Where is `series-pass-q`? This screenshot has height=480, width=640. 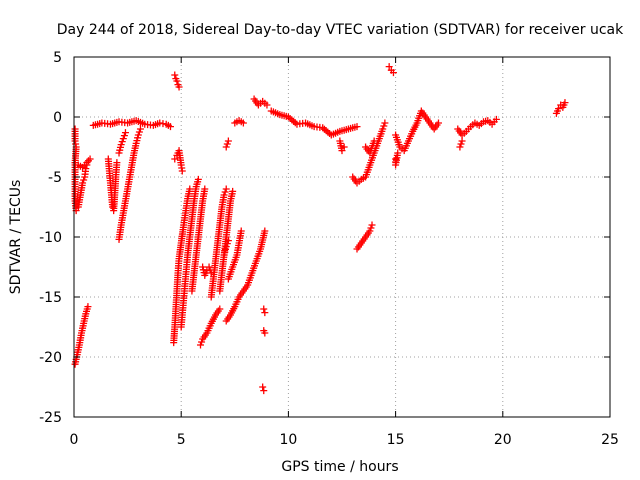
series-pass-q is located at coordinates (245, 276).